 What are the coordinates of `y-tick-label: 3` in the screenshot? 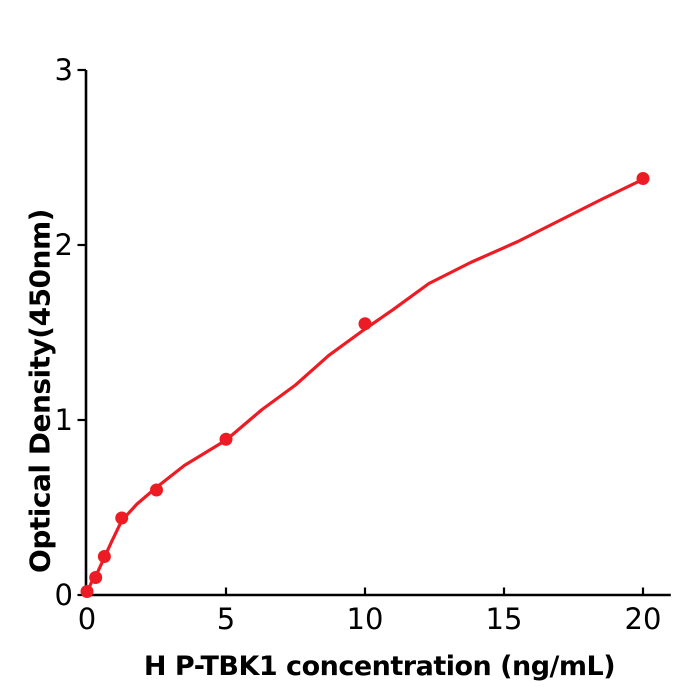 It's located at (64, 70).